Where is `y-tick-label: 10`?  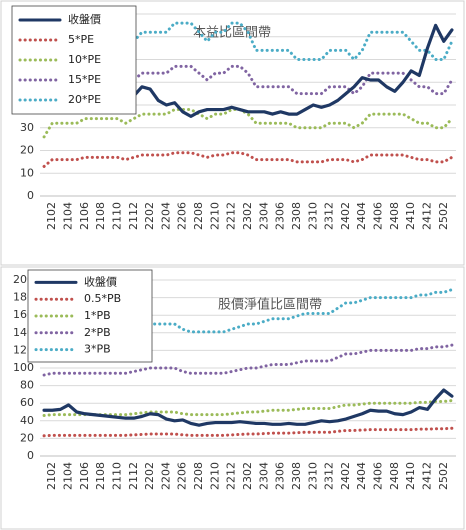 y-tick-label: 10 is located at coordinates (27, 172).